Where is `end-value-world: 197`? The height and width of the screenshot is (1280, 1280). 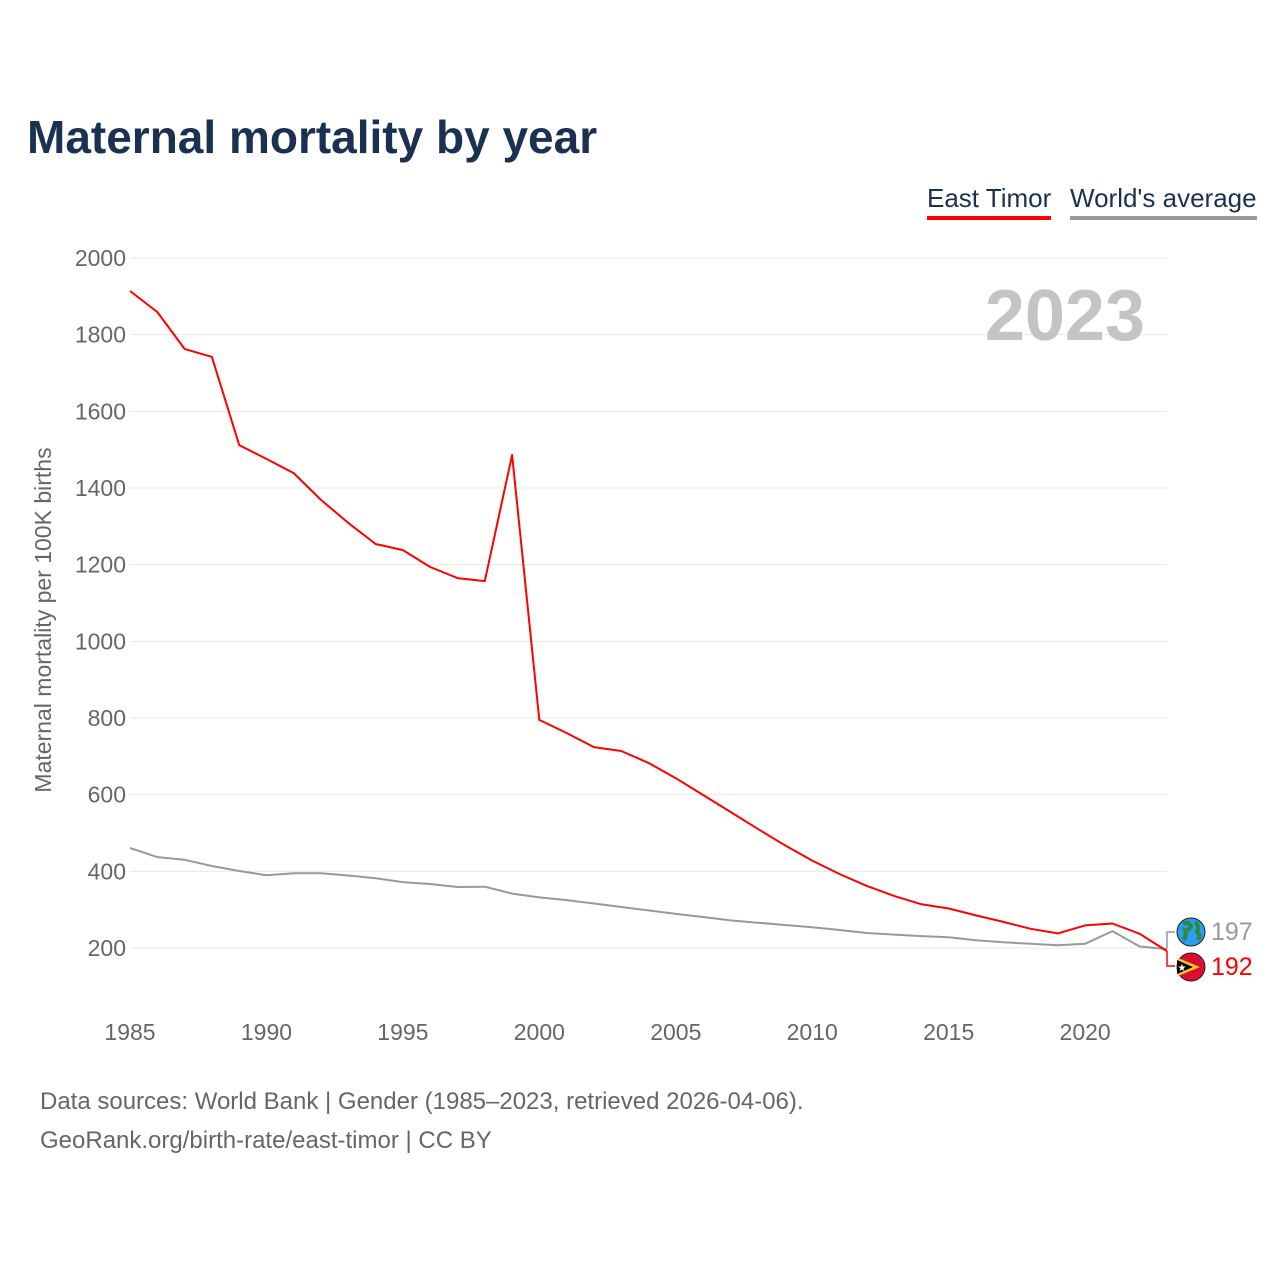 end-value-world: 197 is located at coordinates (1232, 932).